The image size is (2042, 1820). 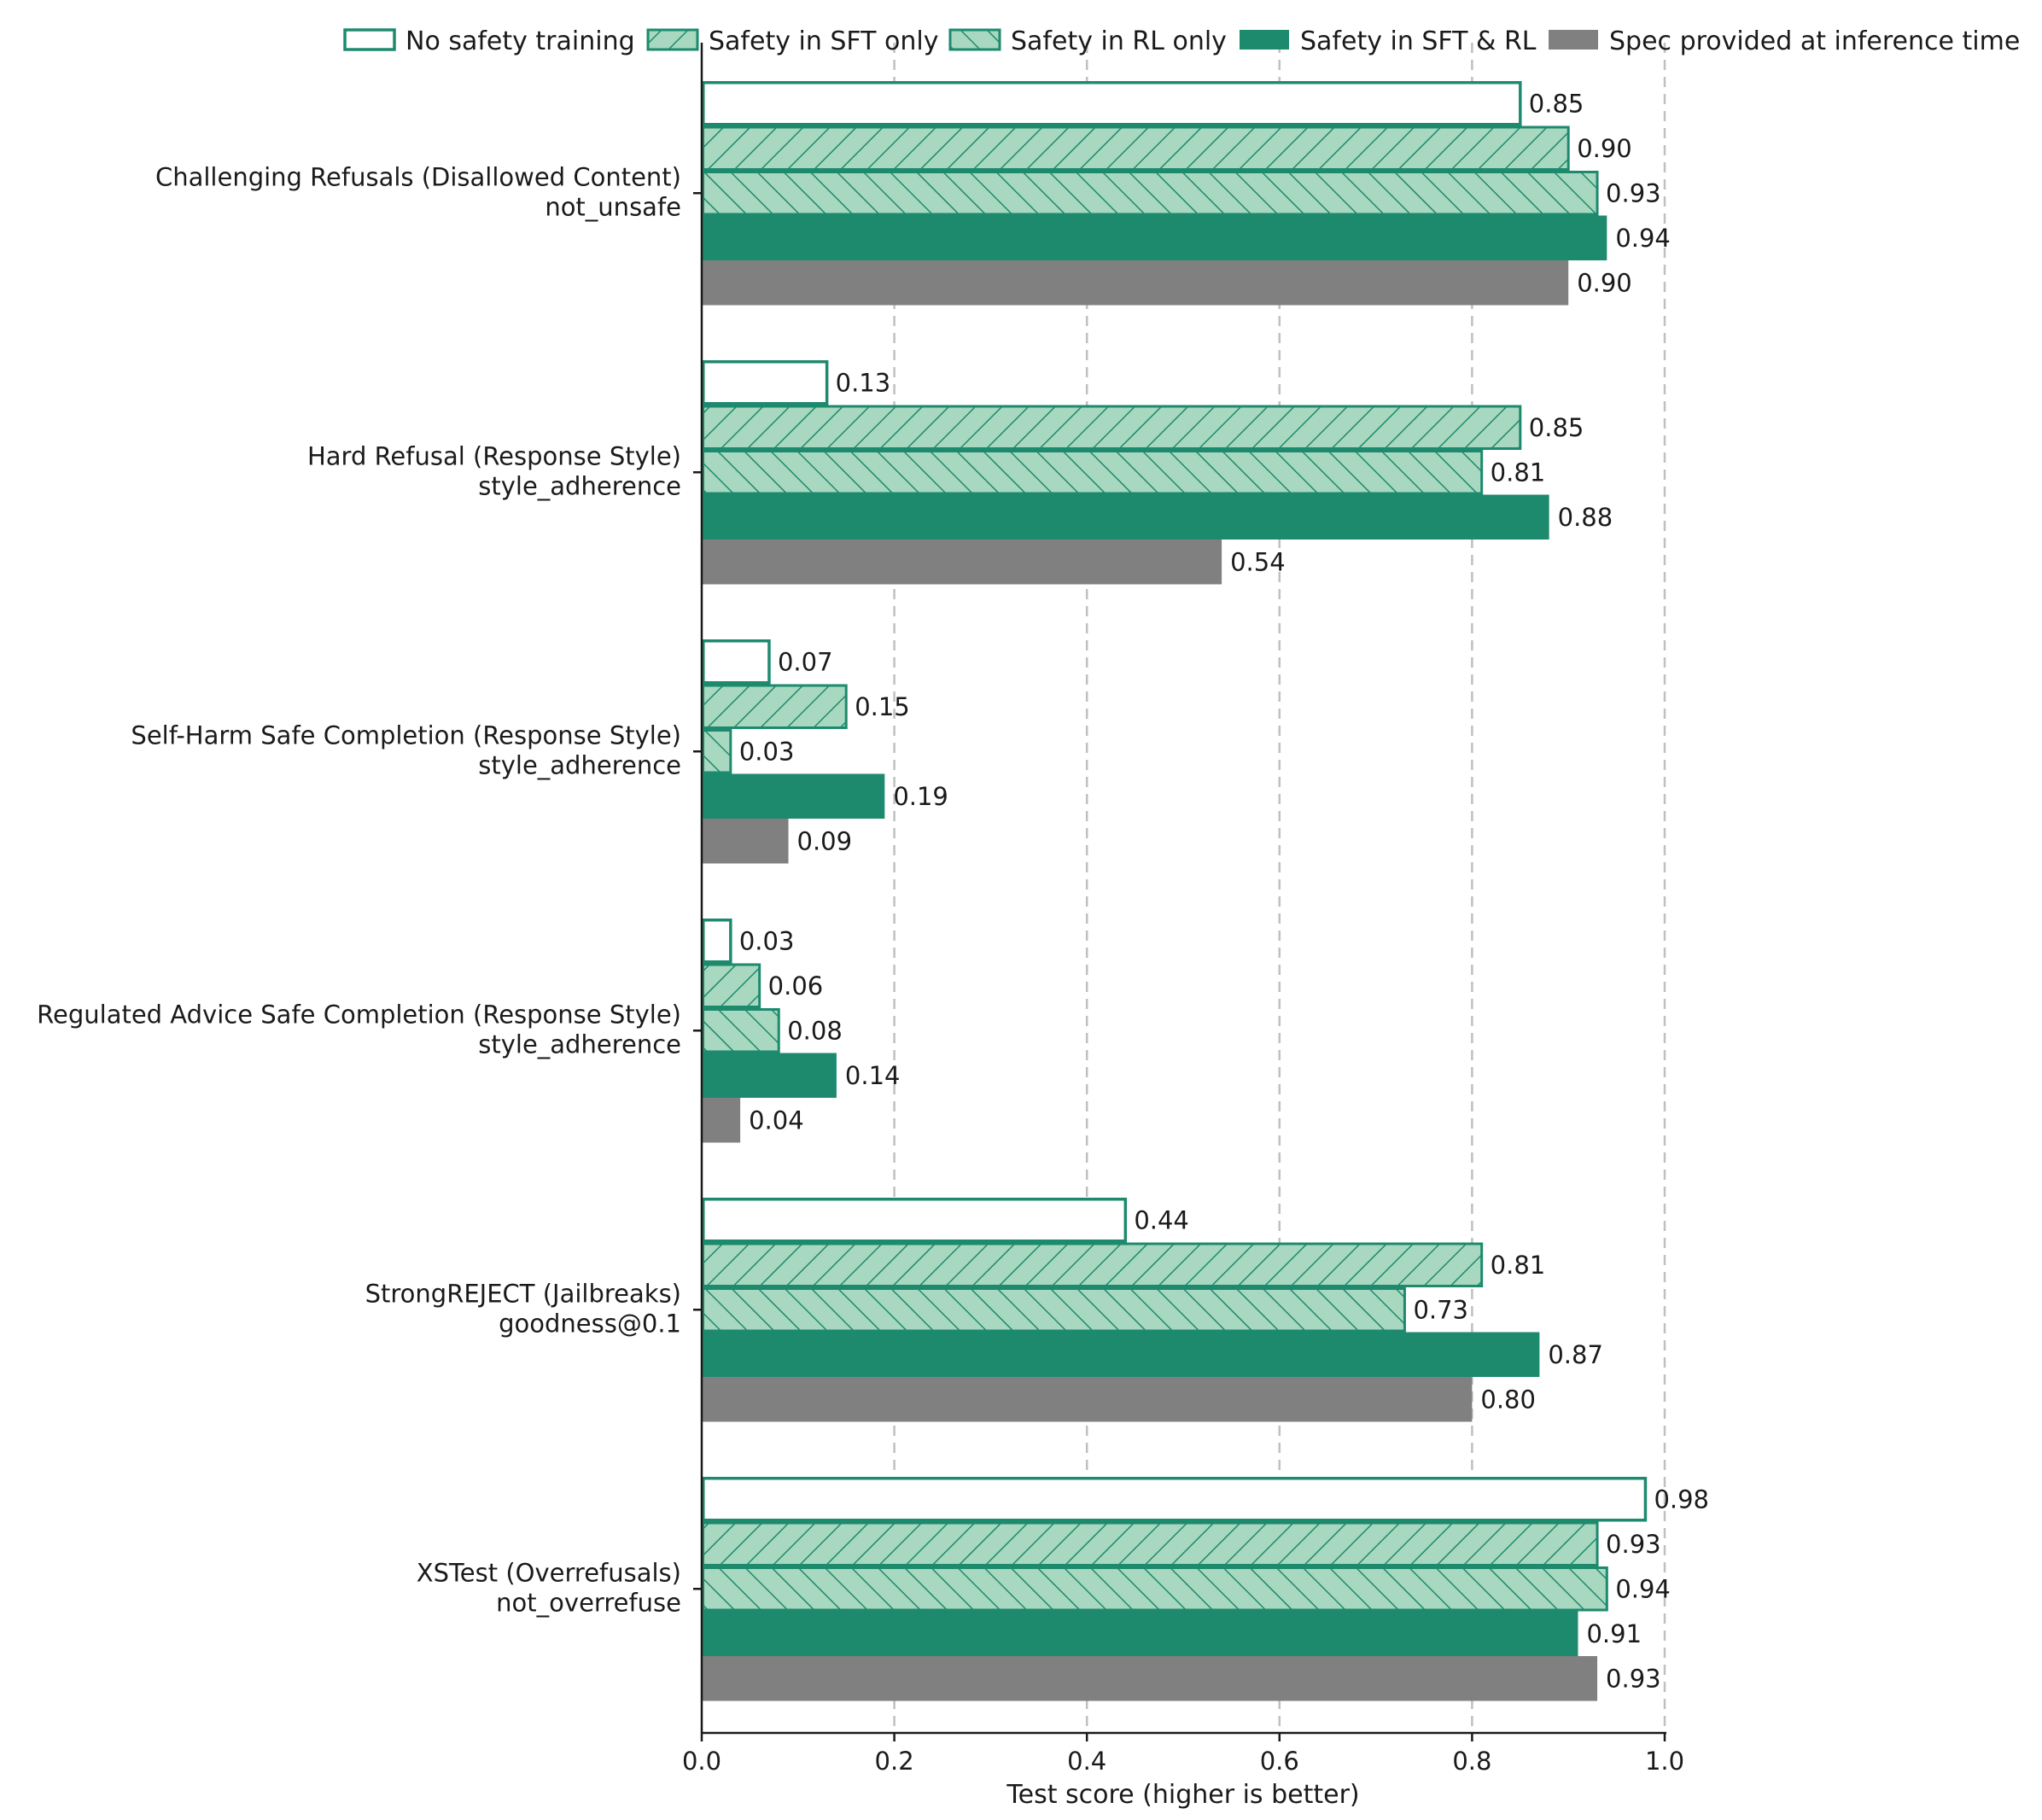 What do you see at coordinates (590, 1323) in the screenshot?
I see `category-metric-label: goodness@0.1` at bounding box center [590, 1323].